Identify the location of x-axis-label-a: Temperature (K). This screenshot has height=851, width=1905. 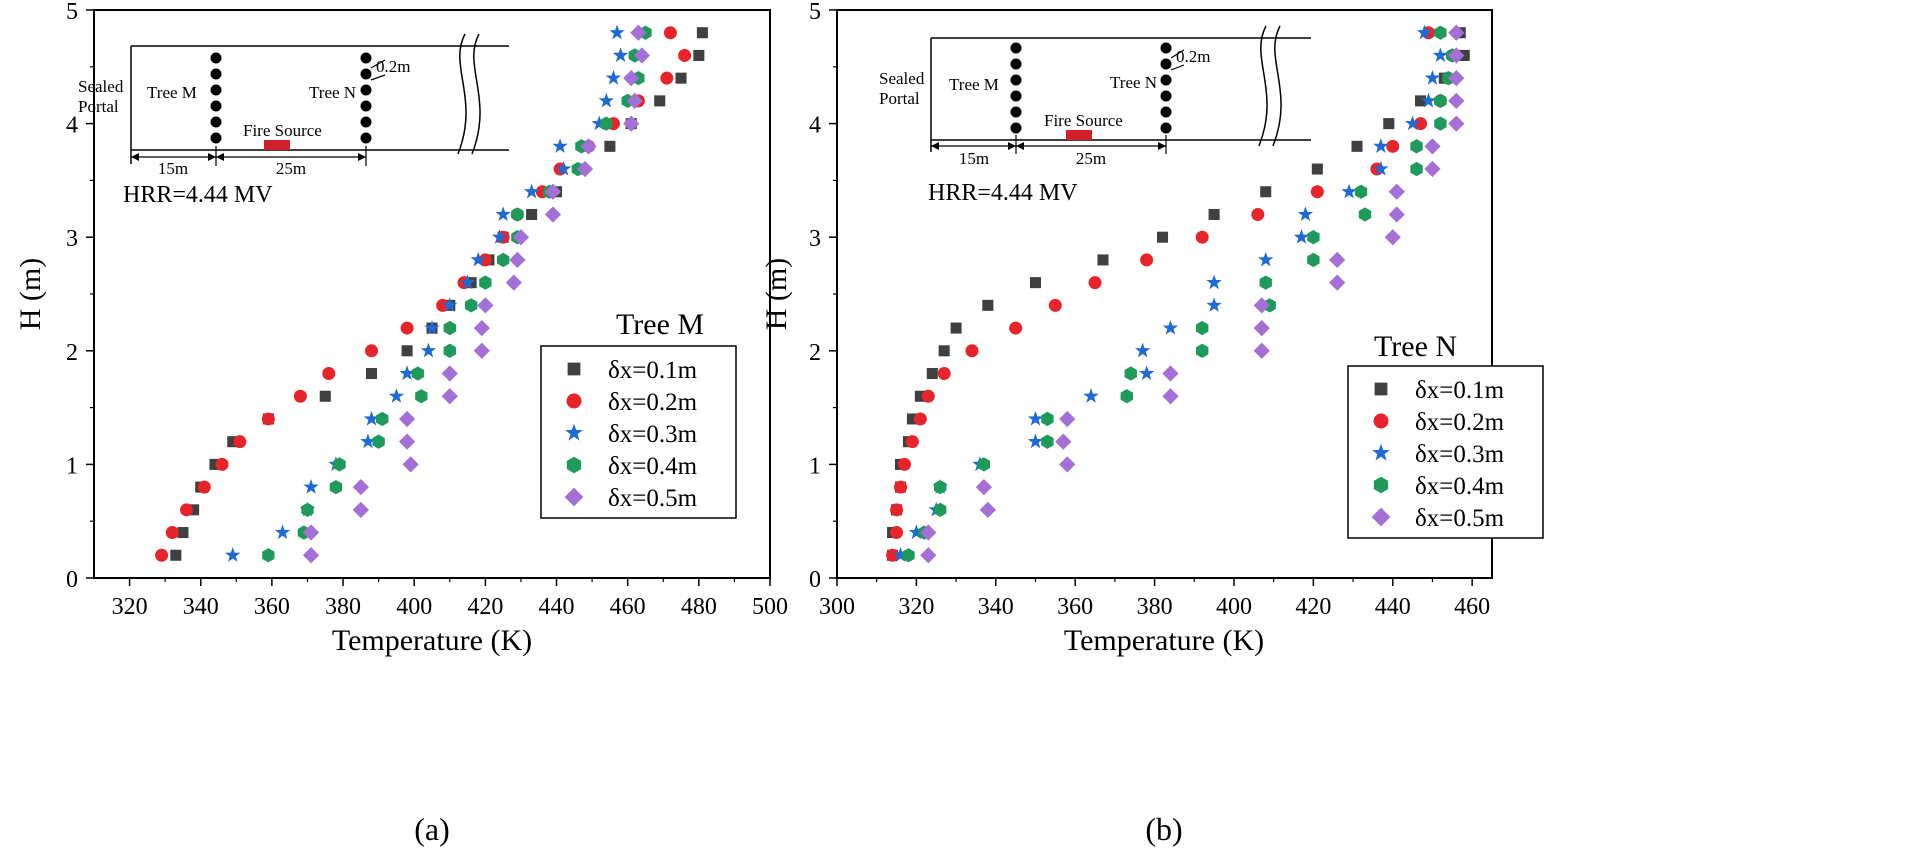
(432, 640).